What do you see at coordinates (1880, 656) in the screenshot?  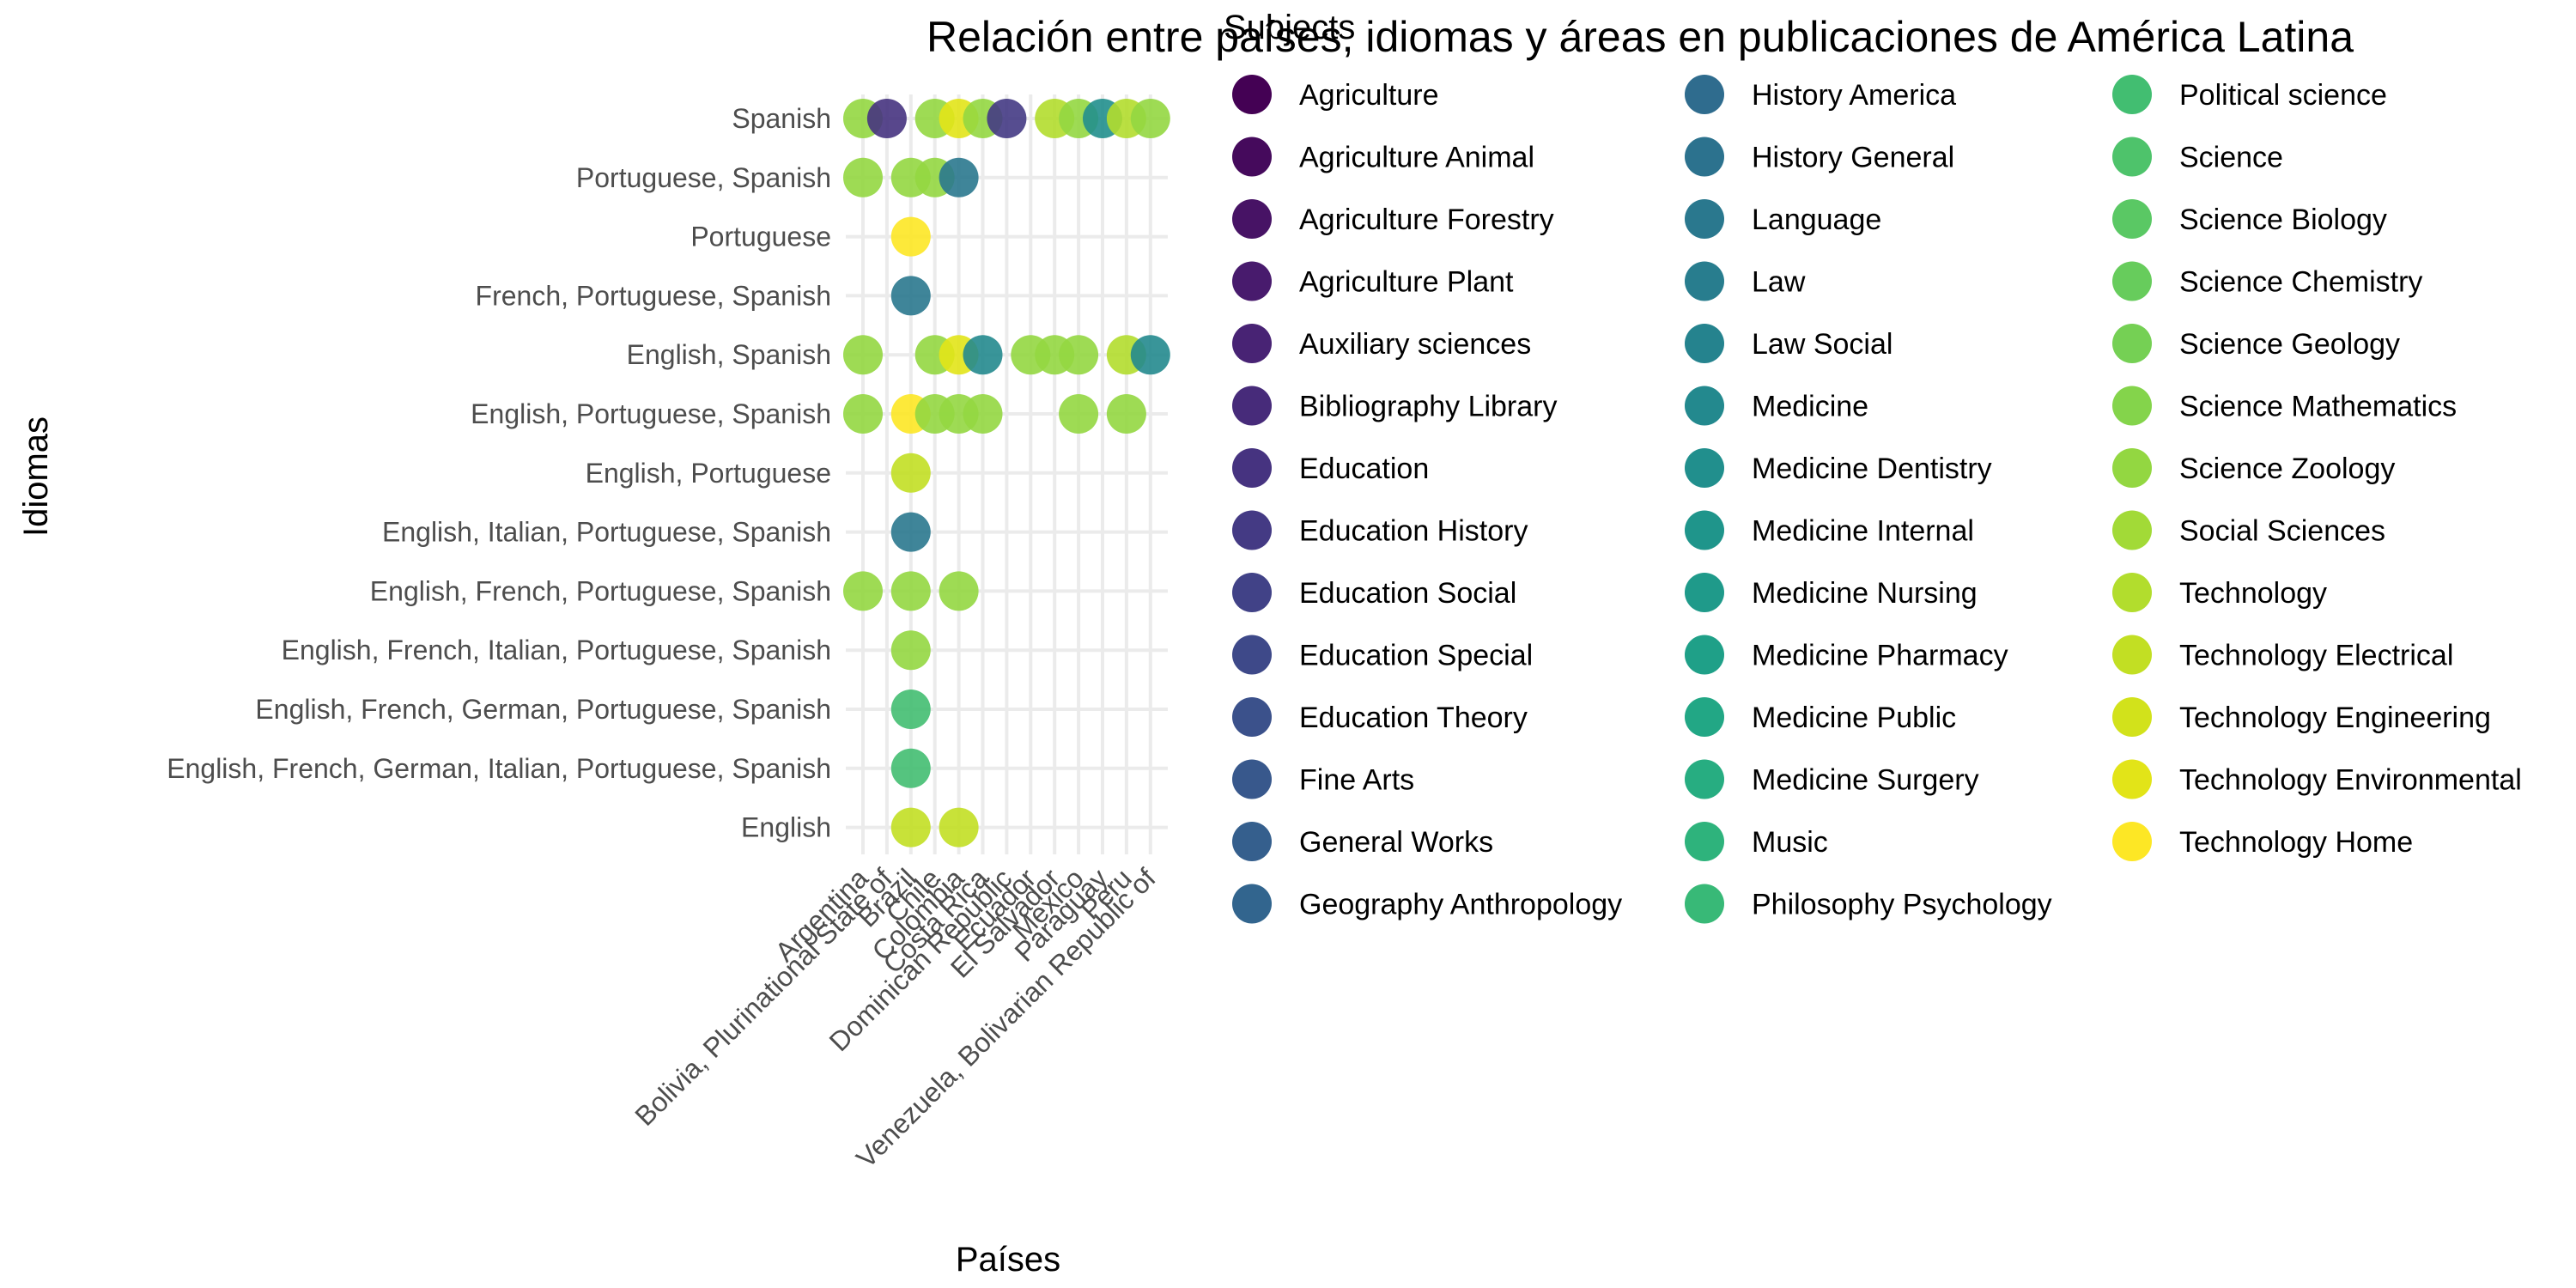 I see `legend-label-medicine-pharmacy: Medicine Pharmacy` at bounding box center [1880, 656].